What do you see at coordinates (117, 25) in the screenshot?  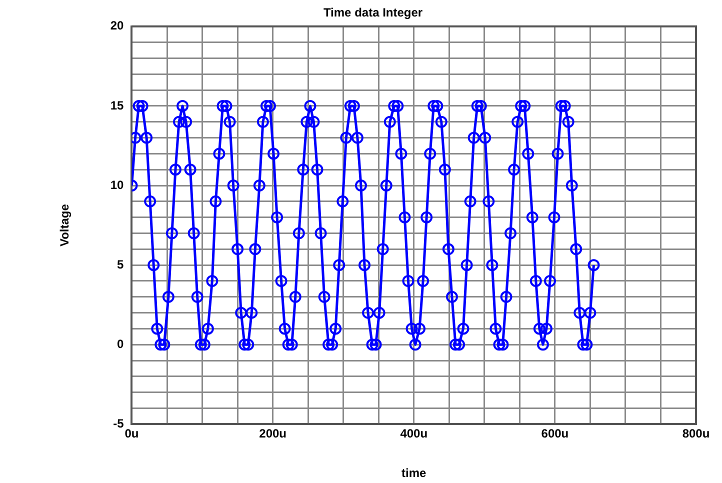 I see `y-tick-label: 20` at bounding box center [117, 25].